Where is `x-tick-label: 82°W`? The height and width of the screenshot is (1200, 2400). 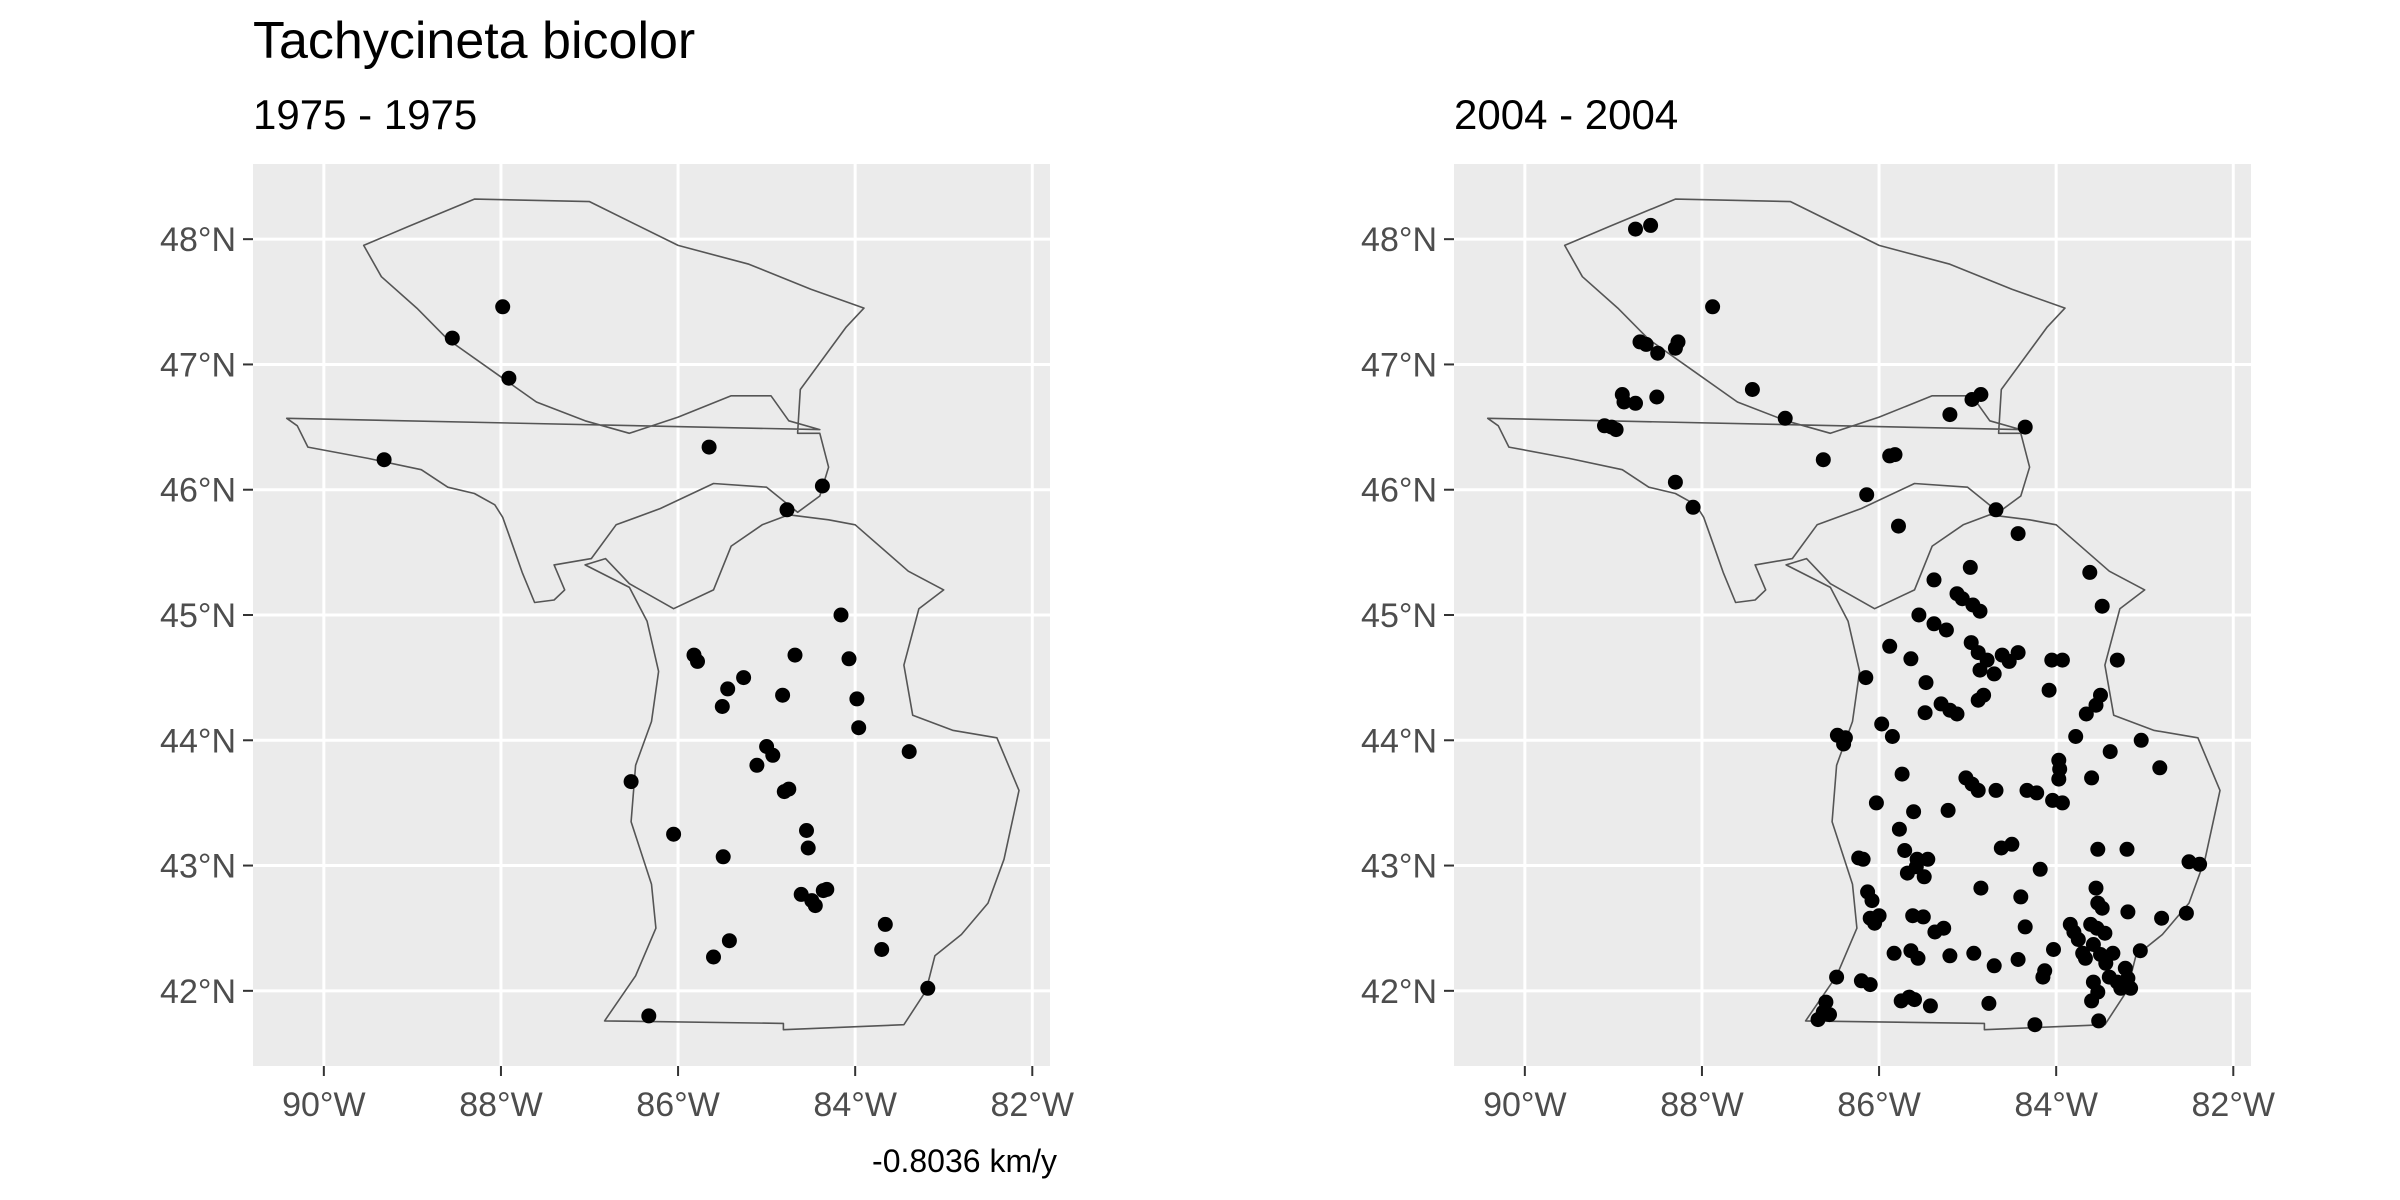
x-tick-label: 82°W is located at coordinates (2234, 1105).